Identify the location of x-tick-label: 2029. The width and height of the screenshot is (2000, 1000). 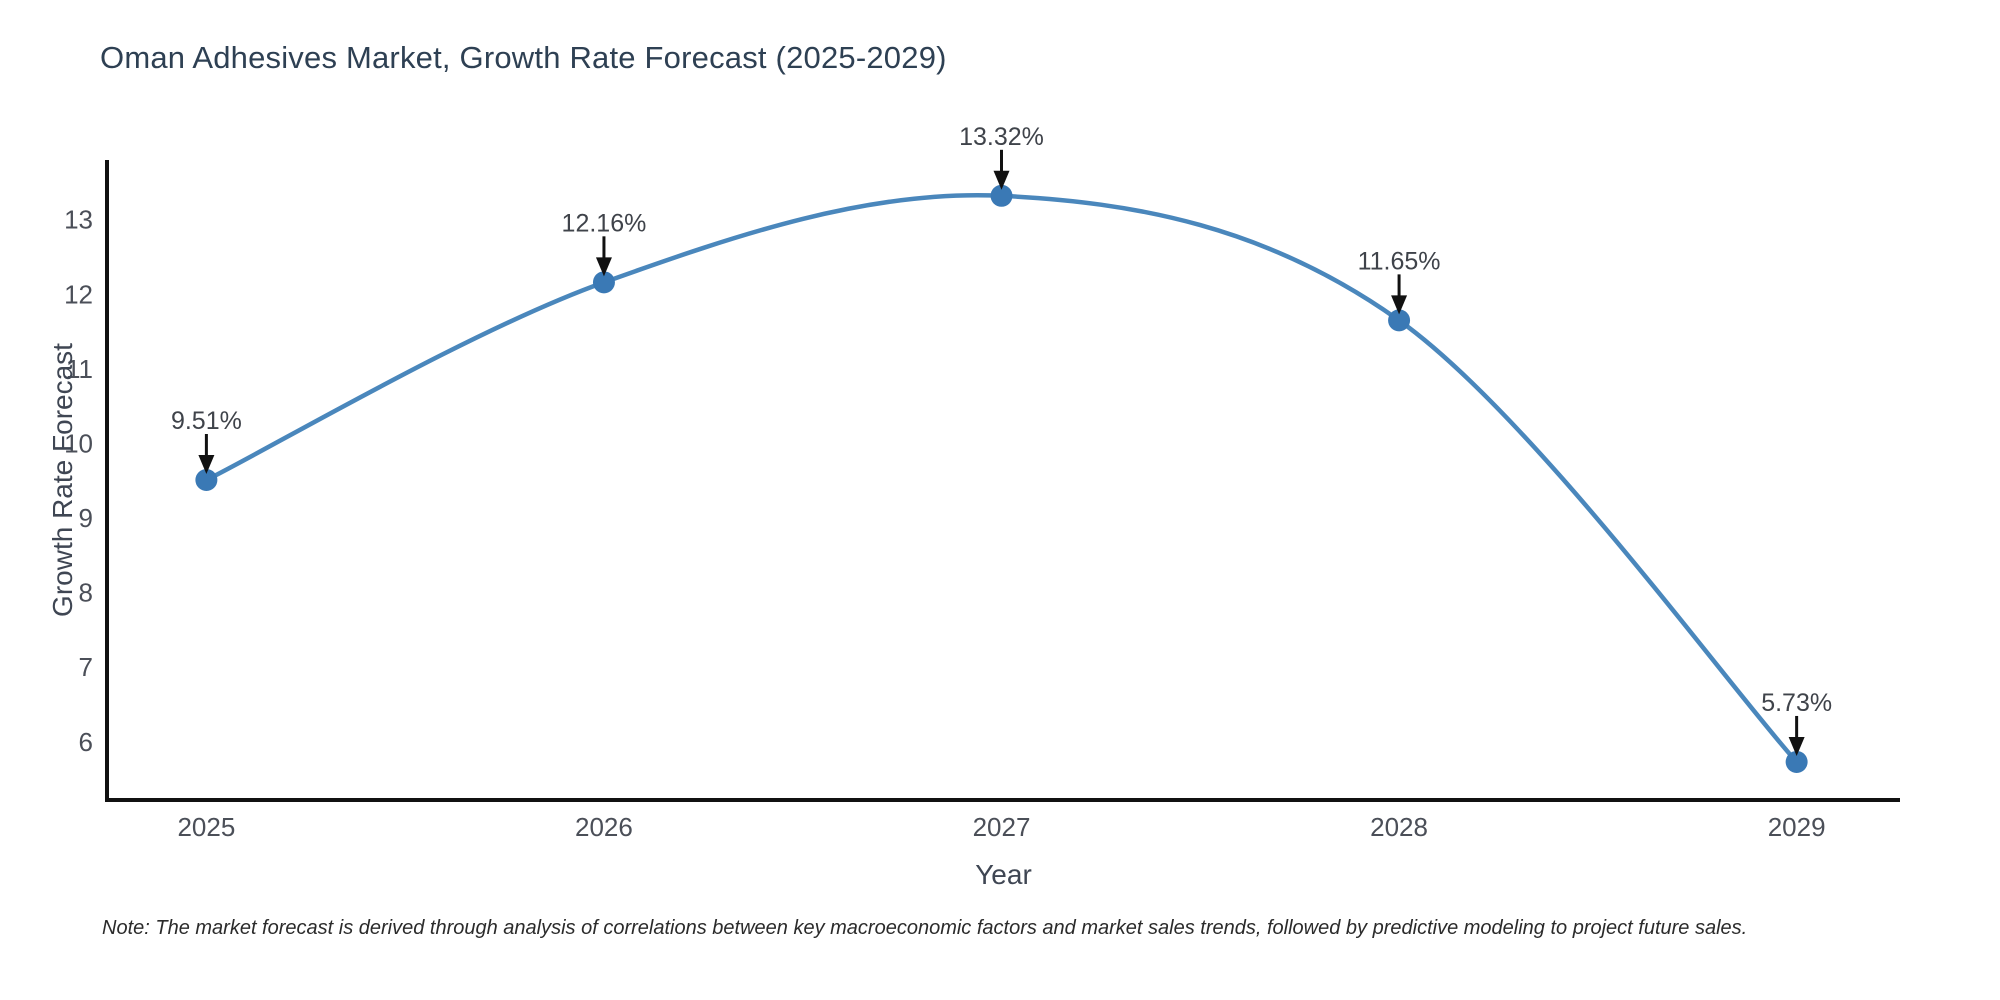
(1797, 827).